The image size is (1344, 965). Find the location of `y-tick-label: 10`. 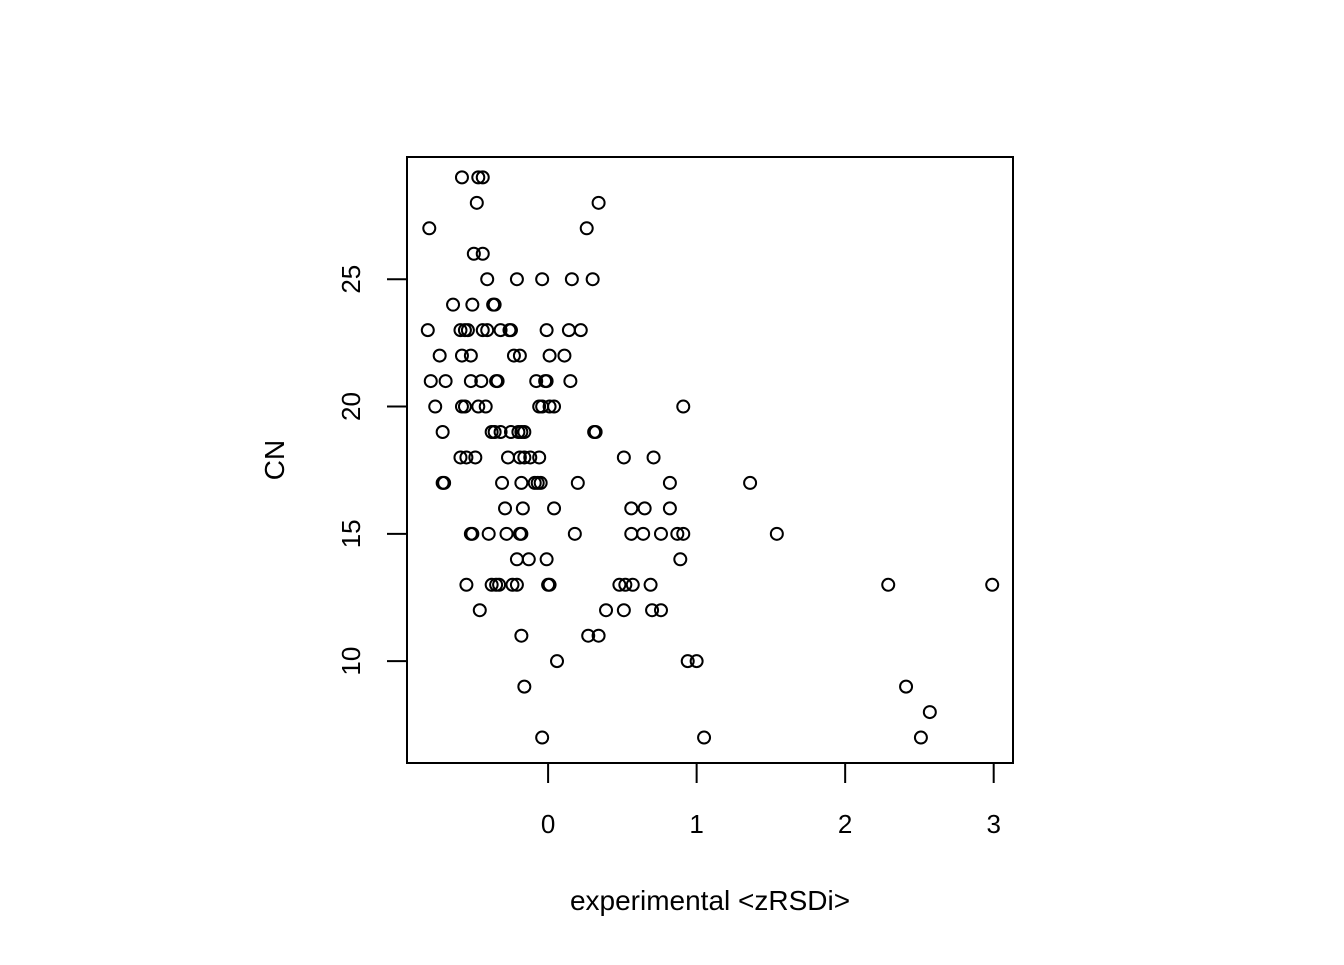

y-tick-label: 10 is located at coordinates (351, 661).